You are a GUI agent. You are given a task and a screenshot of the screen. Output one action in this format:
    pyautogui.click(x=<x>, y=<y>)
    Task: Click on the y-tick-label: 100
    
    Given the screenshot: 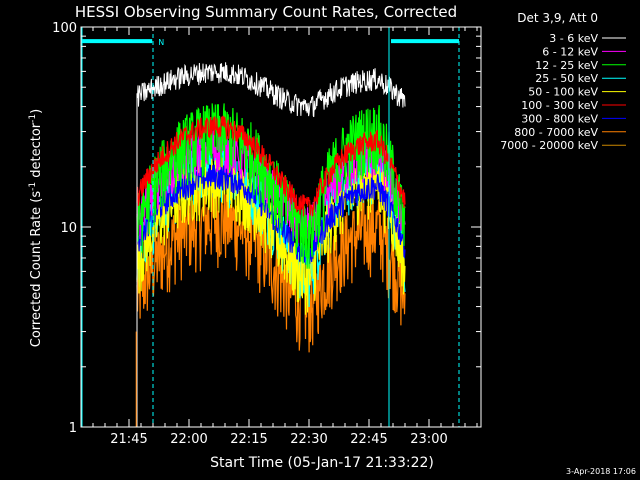 What is the action you would take?
    pyautogui.click(x=64, y=28)
    